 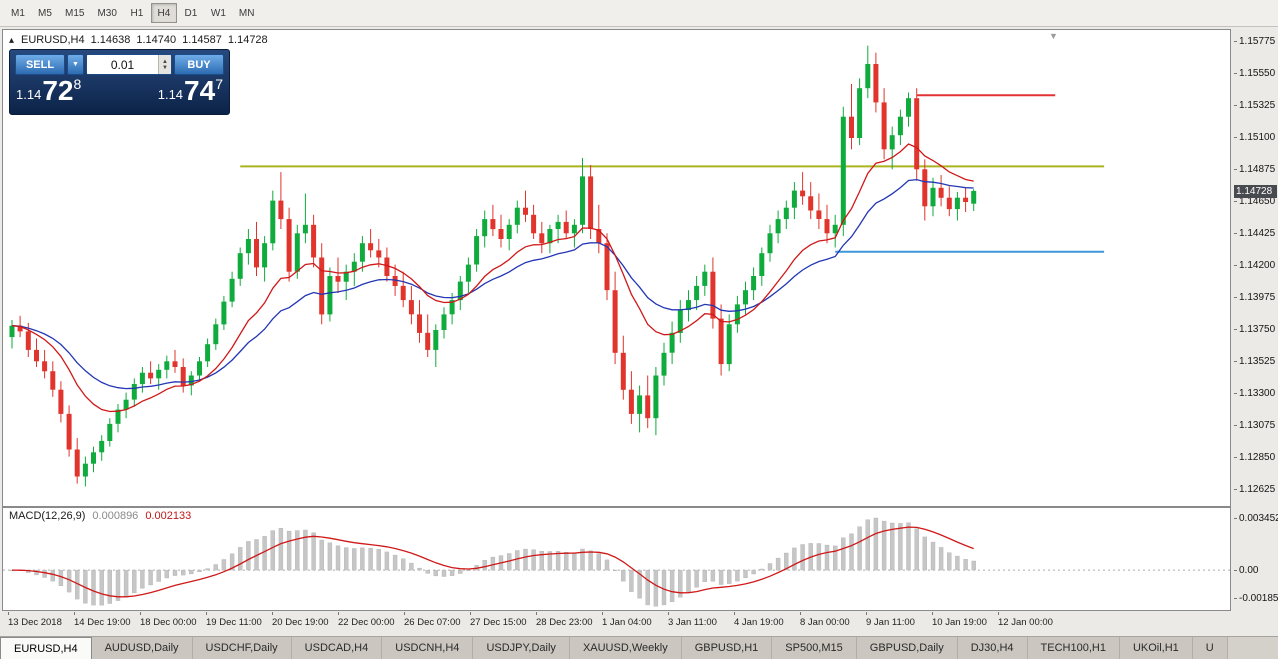 I want to click on sell-price-prefix: 1.14, so click(x=29, y=94).